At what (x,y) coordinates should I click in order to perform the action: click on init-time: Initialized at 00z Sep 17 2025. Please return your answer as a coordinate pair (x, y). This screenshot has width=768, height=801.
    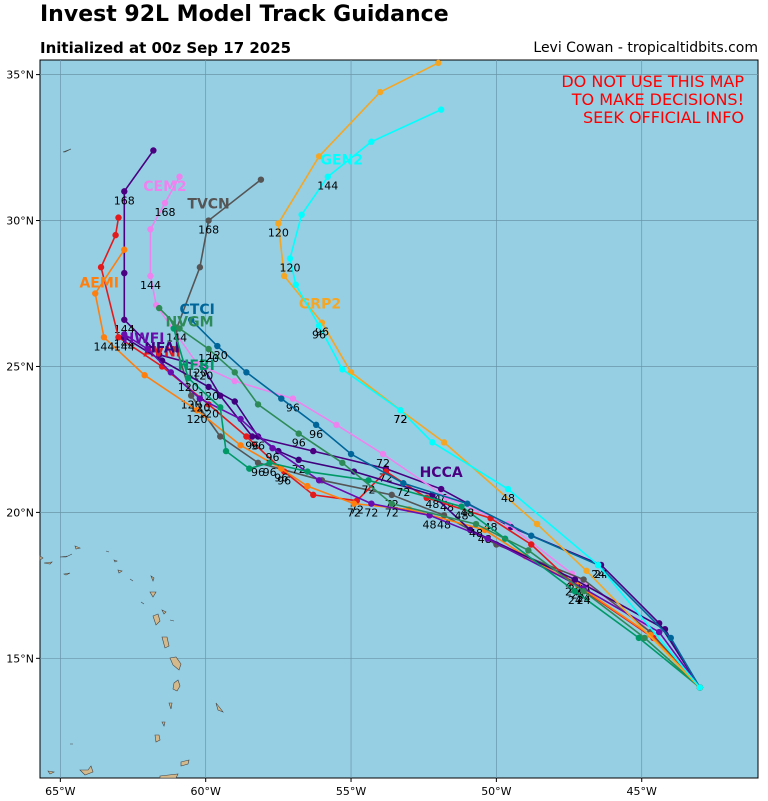
    Looking at the image, I should click on (166, 48).